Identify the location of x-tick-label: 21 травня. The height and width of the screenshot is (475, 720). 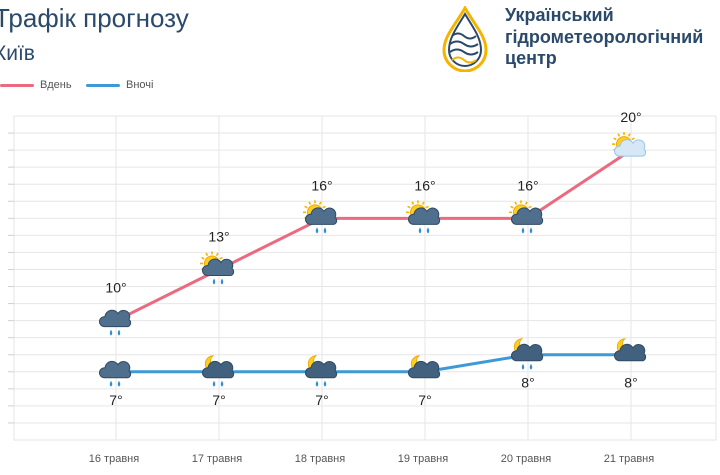
(629, 459).